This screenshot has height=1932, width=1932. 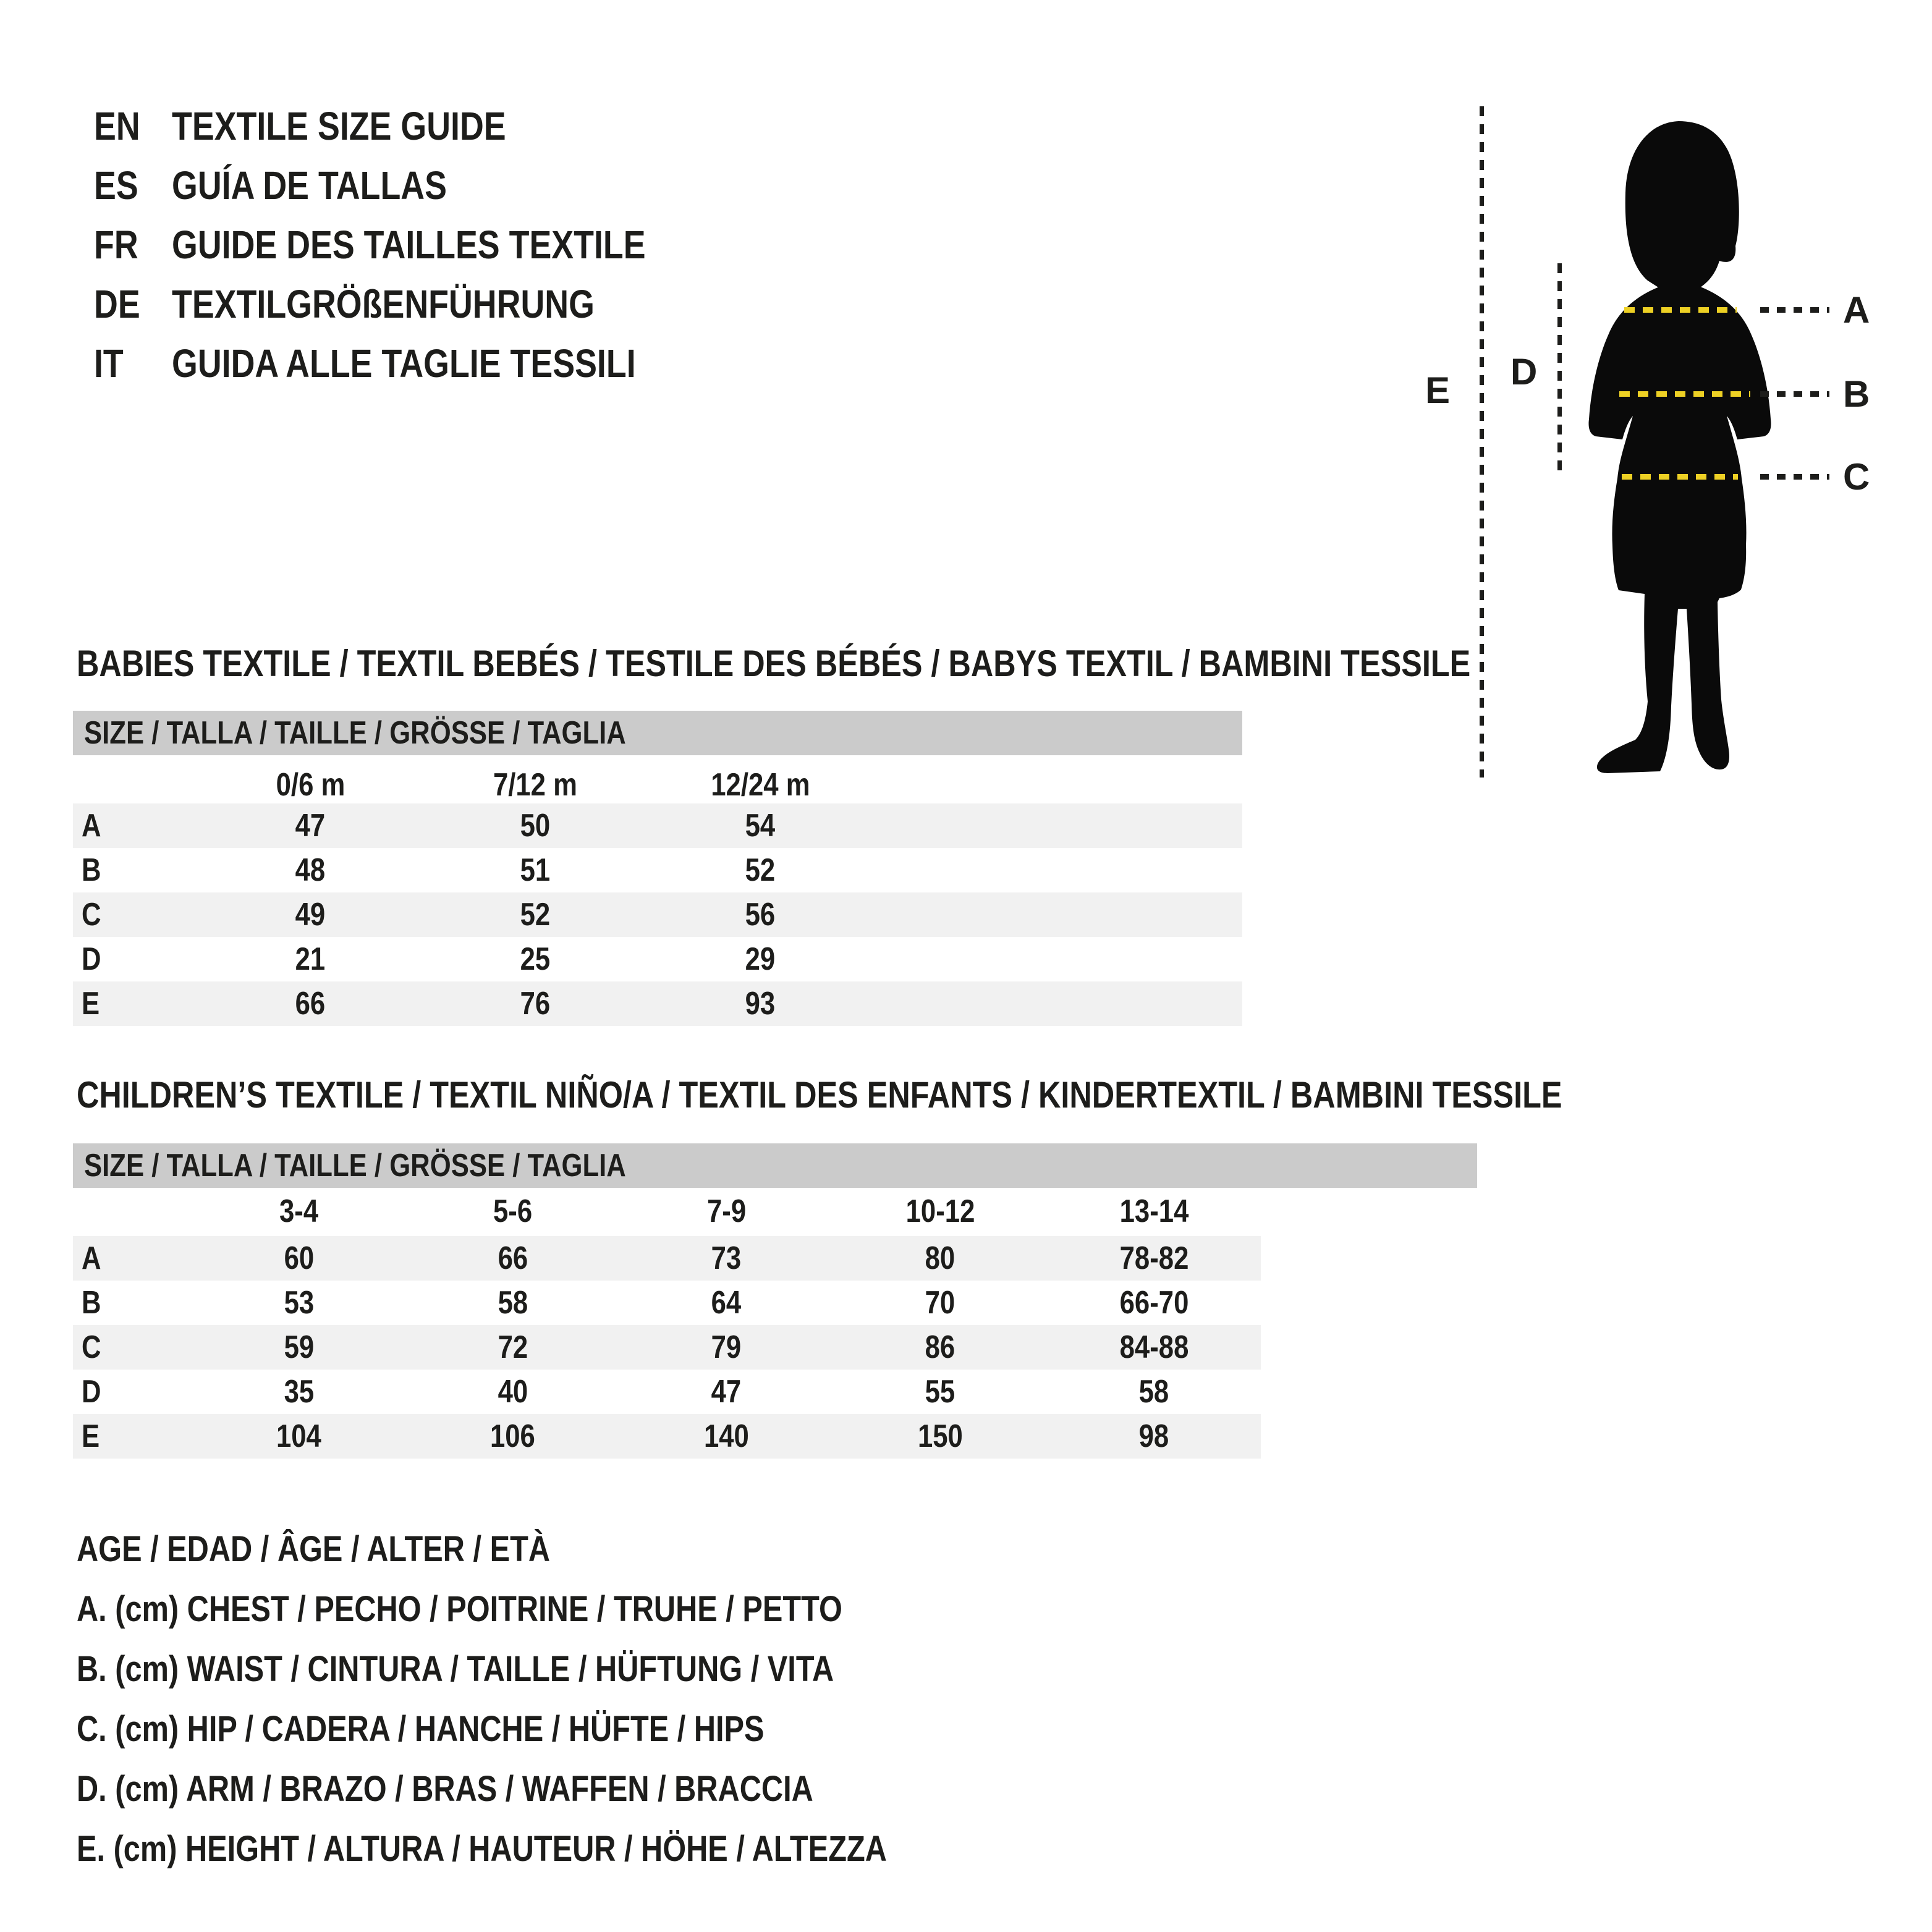 I want to click on table-cell: 29, so click(x=760, y=959).